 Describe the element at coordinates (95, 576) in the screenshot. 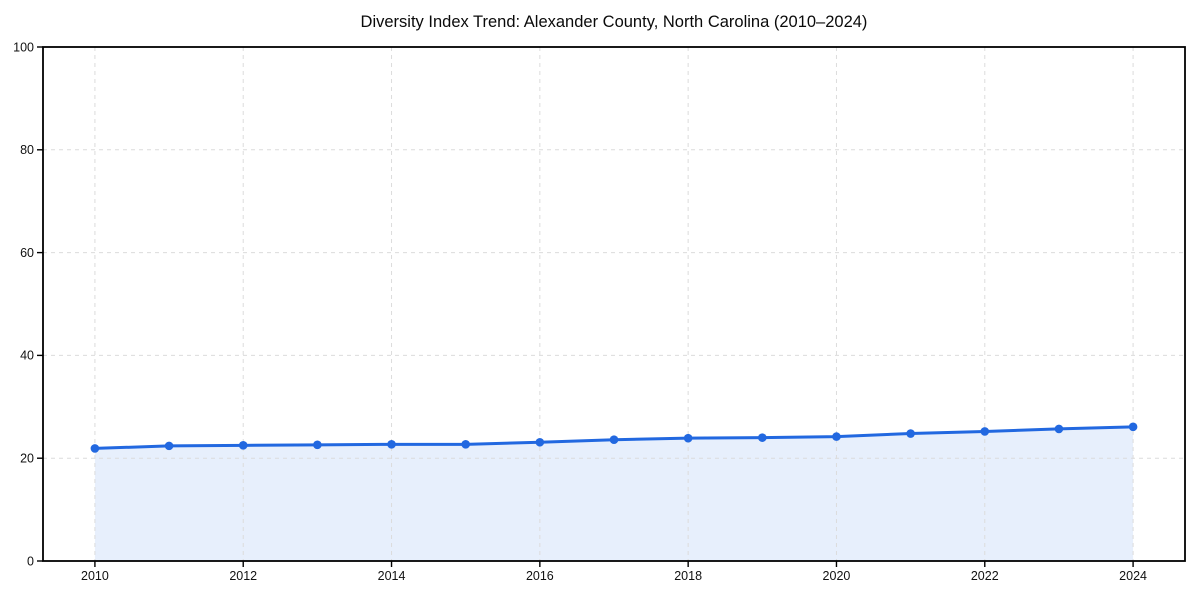

I see `x-tick-label: 2010` at that location.